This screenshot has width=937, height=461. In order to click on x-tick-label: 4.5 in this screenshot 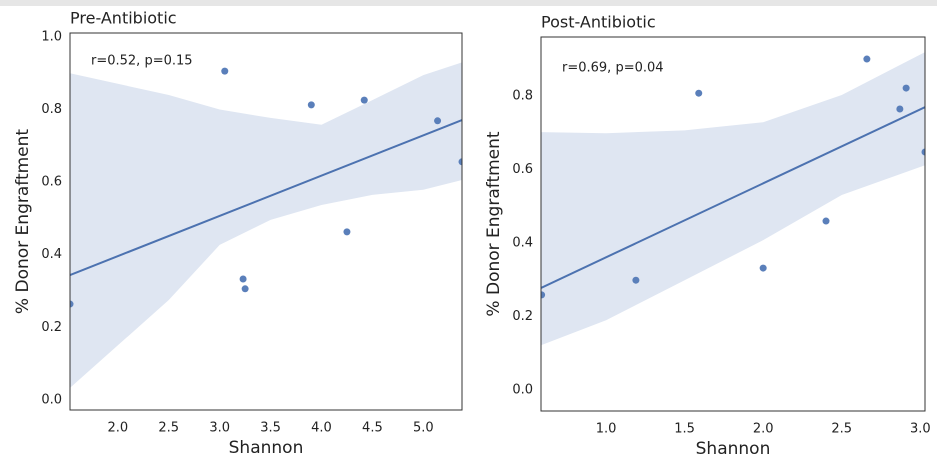, I will do `click(372, 428)`.